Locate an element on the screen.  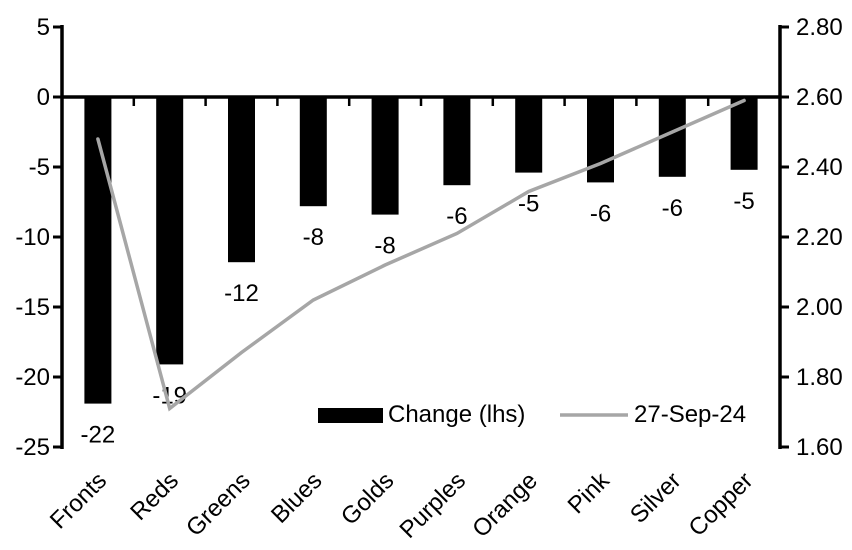
category-label: Greens is located at coordinates (218, 504).